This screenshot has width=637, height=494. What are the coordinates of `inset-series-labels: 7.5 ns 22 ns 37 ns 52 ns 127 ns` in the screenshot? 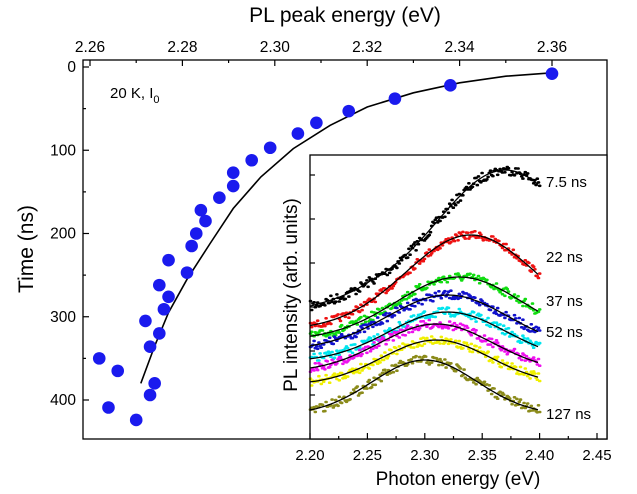 It's located at (568, 298).